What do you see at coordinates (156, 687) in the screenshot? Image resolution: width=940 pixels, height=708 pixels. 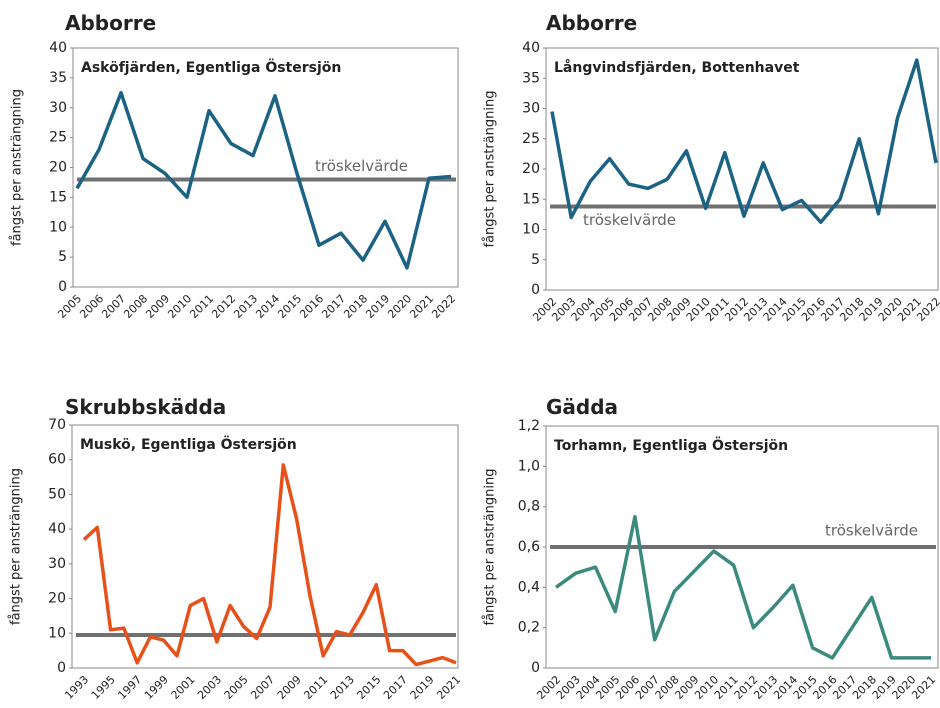 I see `x-tick-label: 1999` at bounding box center [156, 687].